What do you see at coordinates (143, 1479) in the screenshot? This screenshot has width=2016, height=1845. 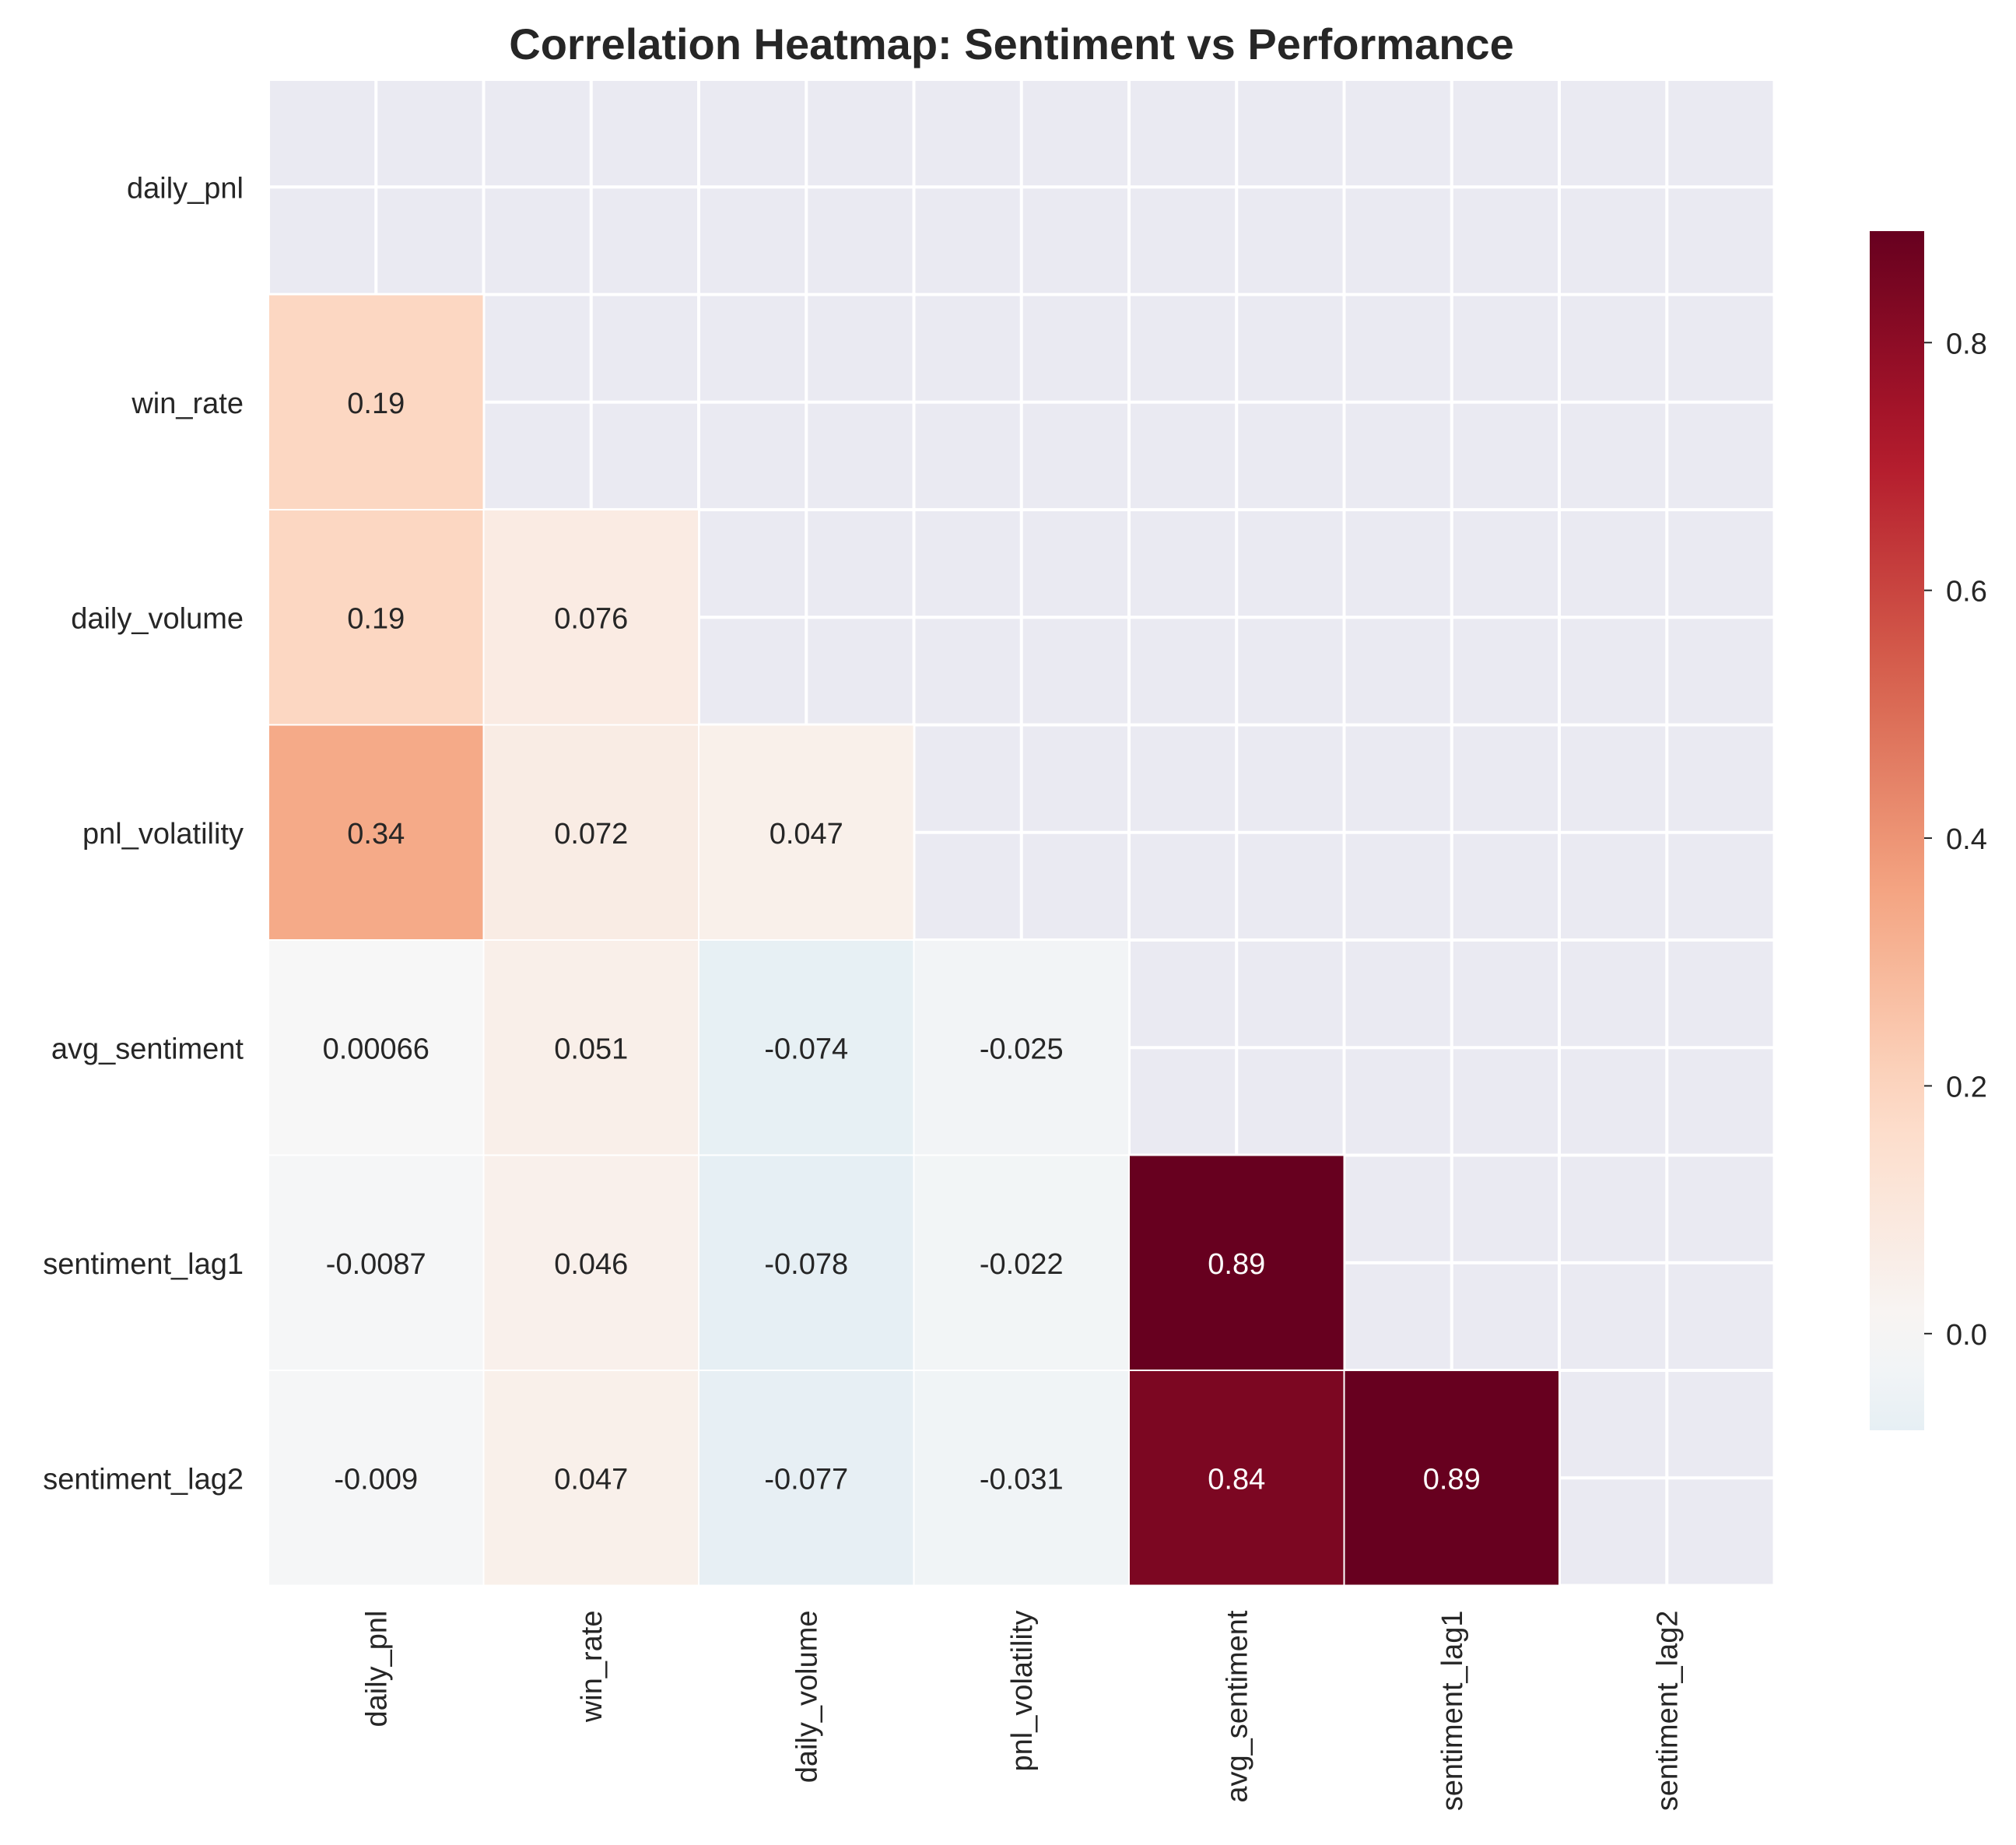 I see `y-tick-label: sentiment_lag2` at bounding box center [143, 1479].